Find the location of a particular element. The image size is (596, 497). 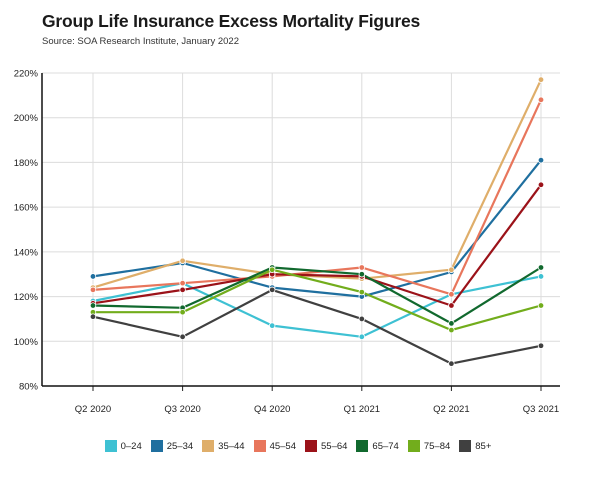

y-tick-label: 120% is located at coordinates (26, 297).